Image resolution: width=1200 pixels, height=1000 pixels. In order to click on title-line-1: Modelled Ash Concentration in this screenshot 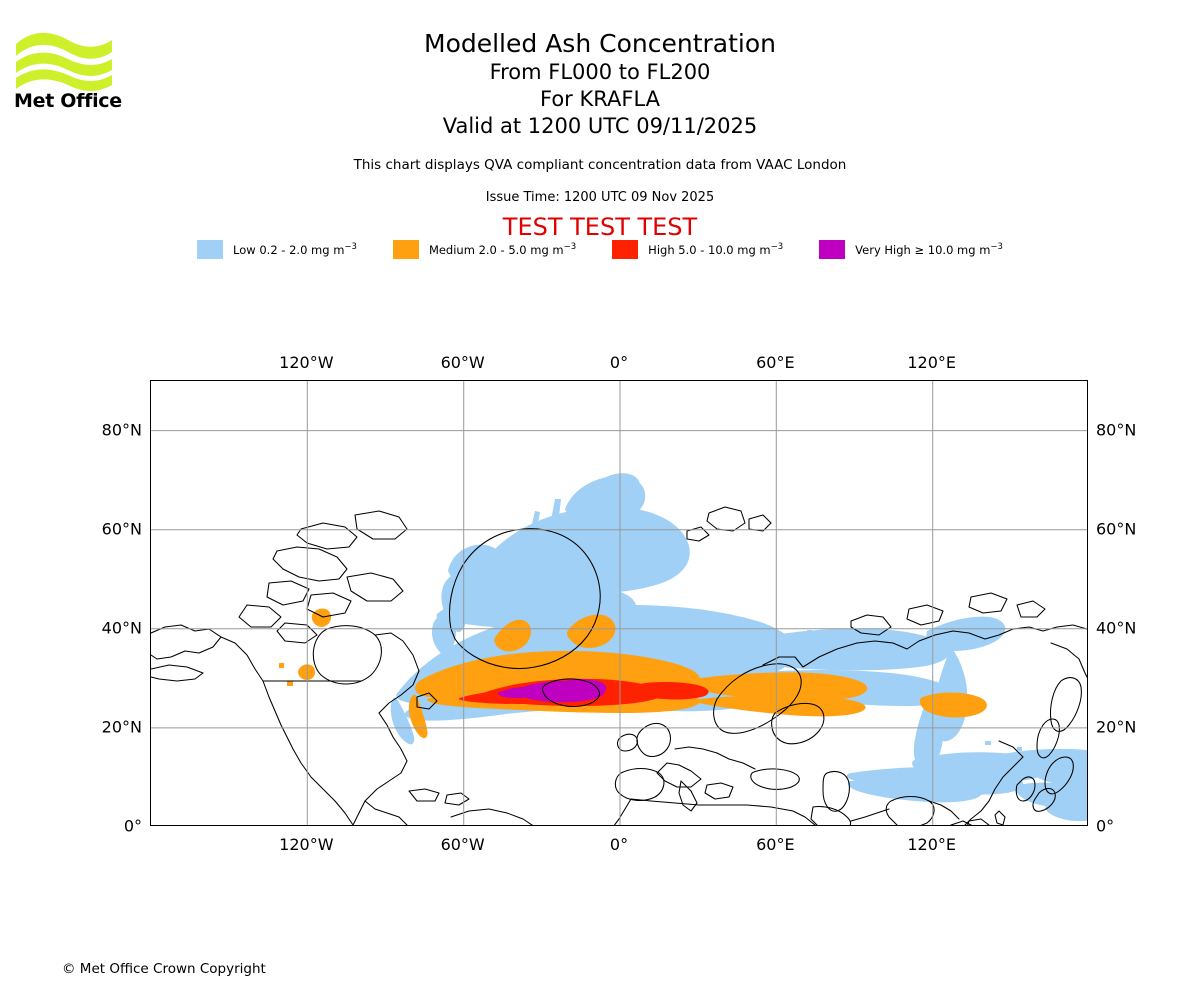, I will do `click(600, 43)`.